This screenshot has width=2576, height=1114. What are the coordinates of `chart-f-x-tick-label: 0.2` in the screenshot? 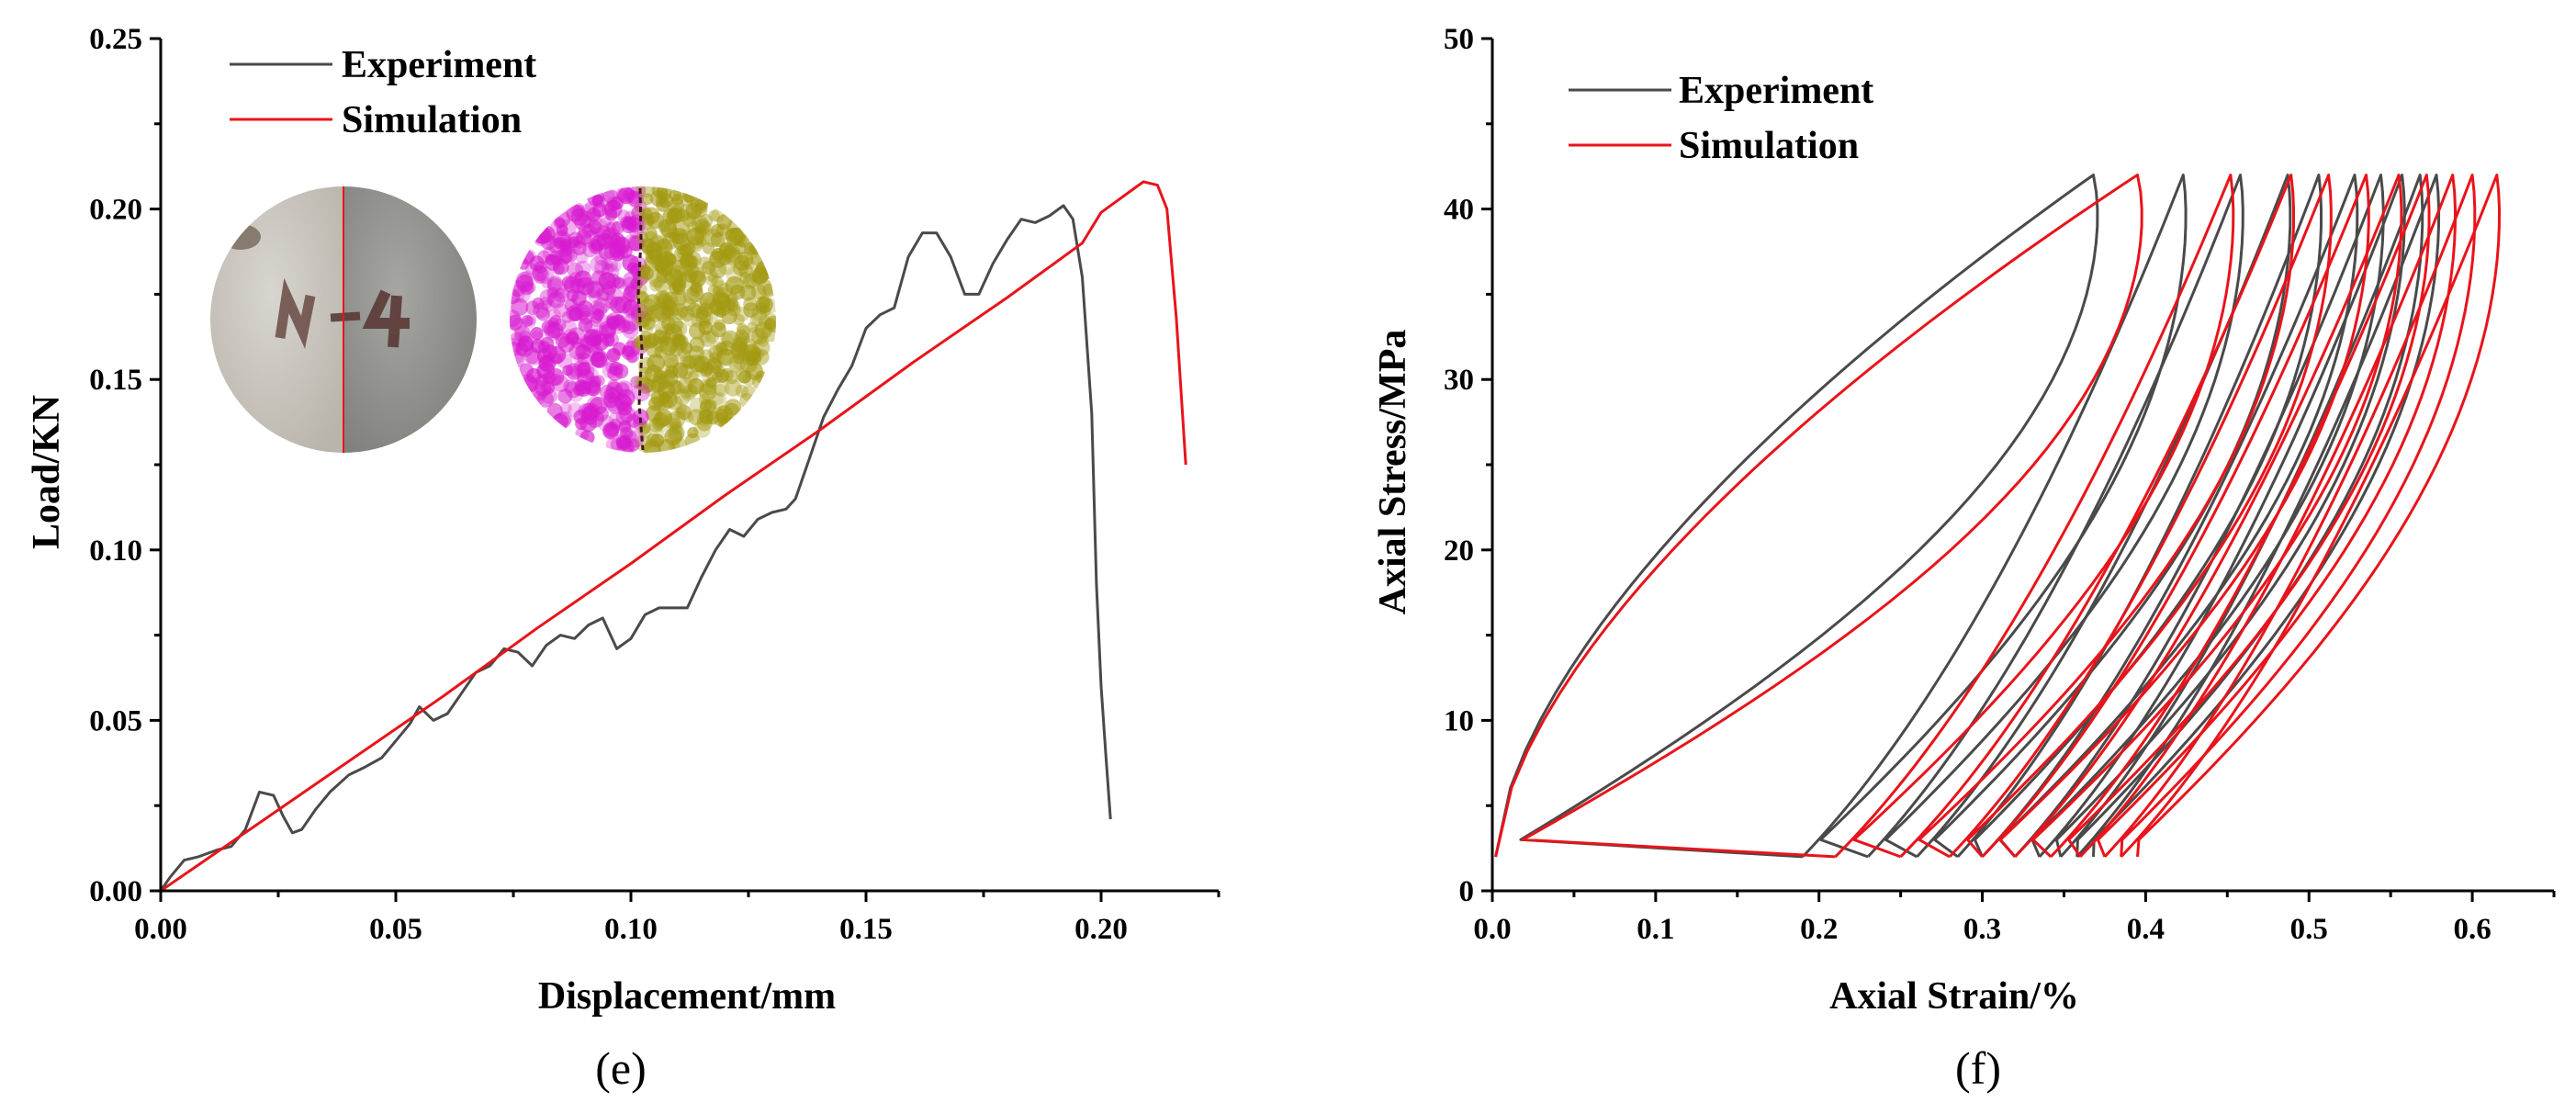 It's located at (1819, 929).